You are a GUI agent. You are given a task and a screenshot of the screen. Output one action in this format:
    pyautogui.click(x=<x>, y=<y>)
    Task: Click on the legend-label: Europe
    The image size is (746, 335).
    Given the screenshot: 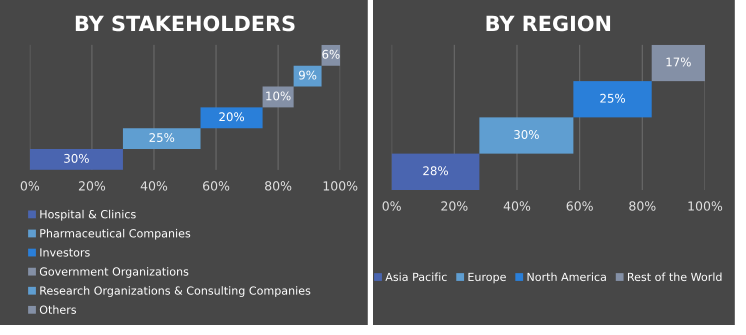 What is the action you would take?
    pyautogui.click(x=487, y=278)
    